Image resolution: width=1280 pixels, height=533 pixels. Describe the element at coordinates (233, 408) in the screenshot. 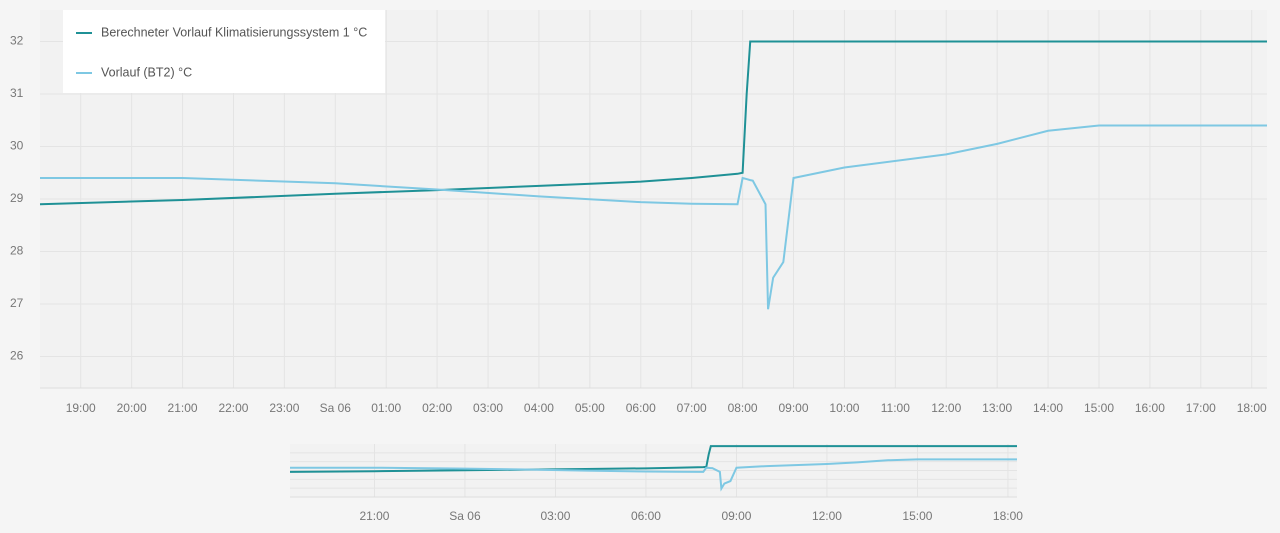

I see `x-tick-label: 22:00` at that location.